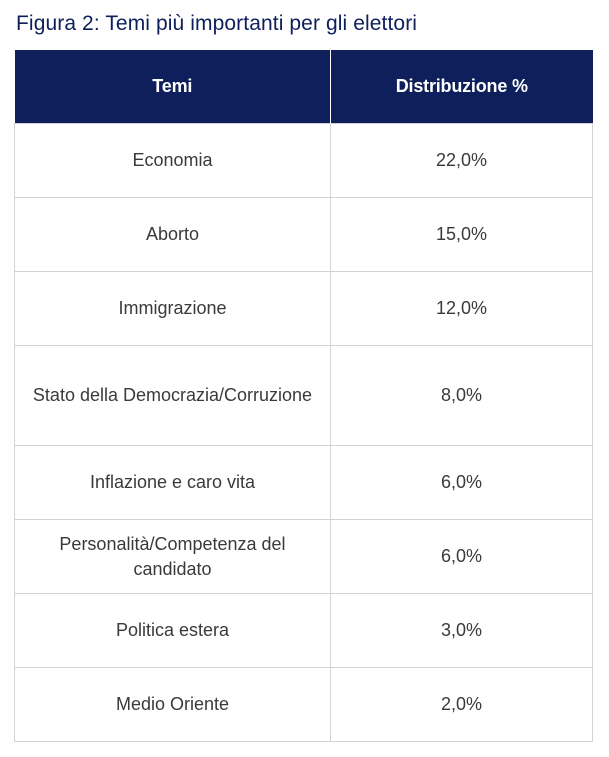  Describe the element at coordinates (461, 630) in the screenshot. I see `row-valore: 3,0%` at that location.